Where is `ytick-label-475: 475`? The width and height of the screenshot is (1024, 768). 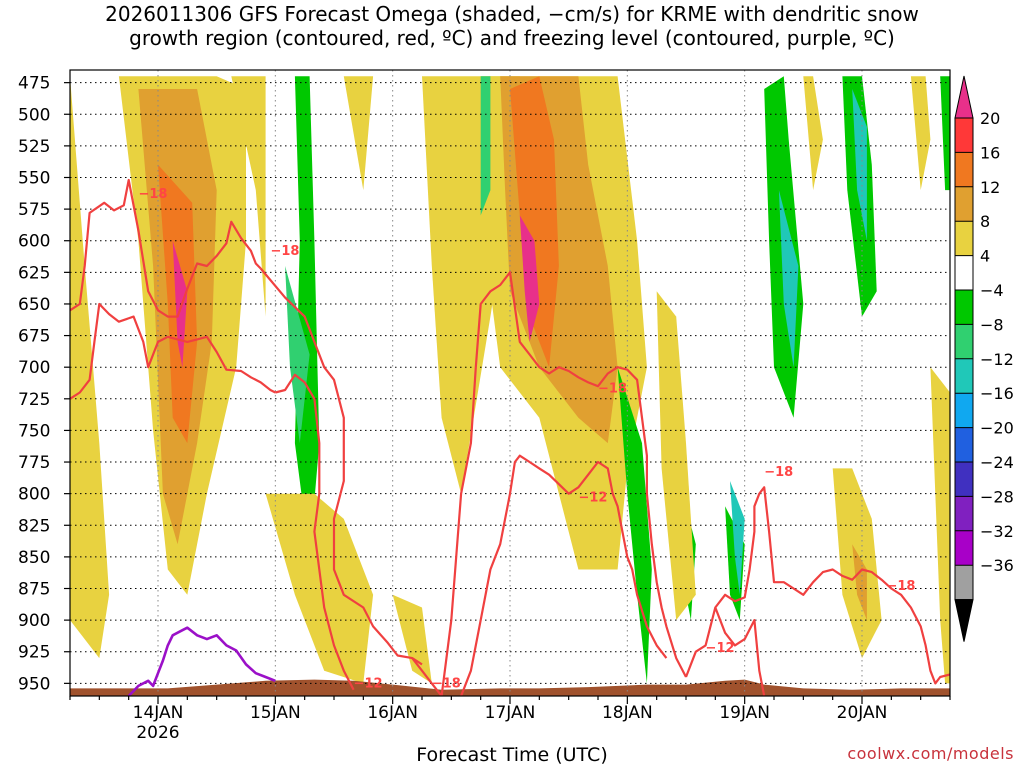
ytick-label-475: 475 is located at coordinates (34, 84).